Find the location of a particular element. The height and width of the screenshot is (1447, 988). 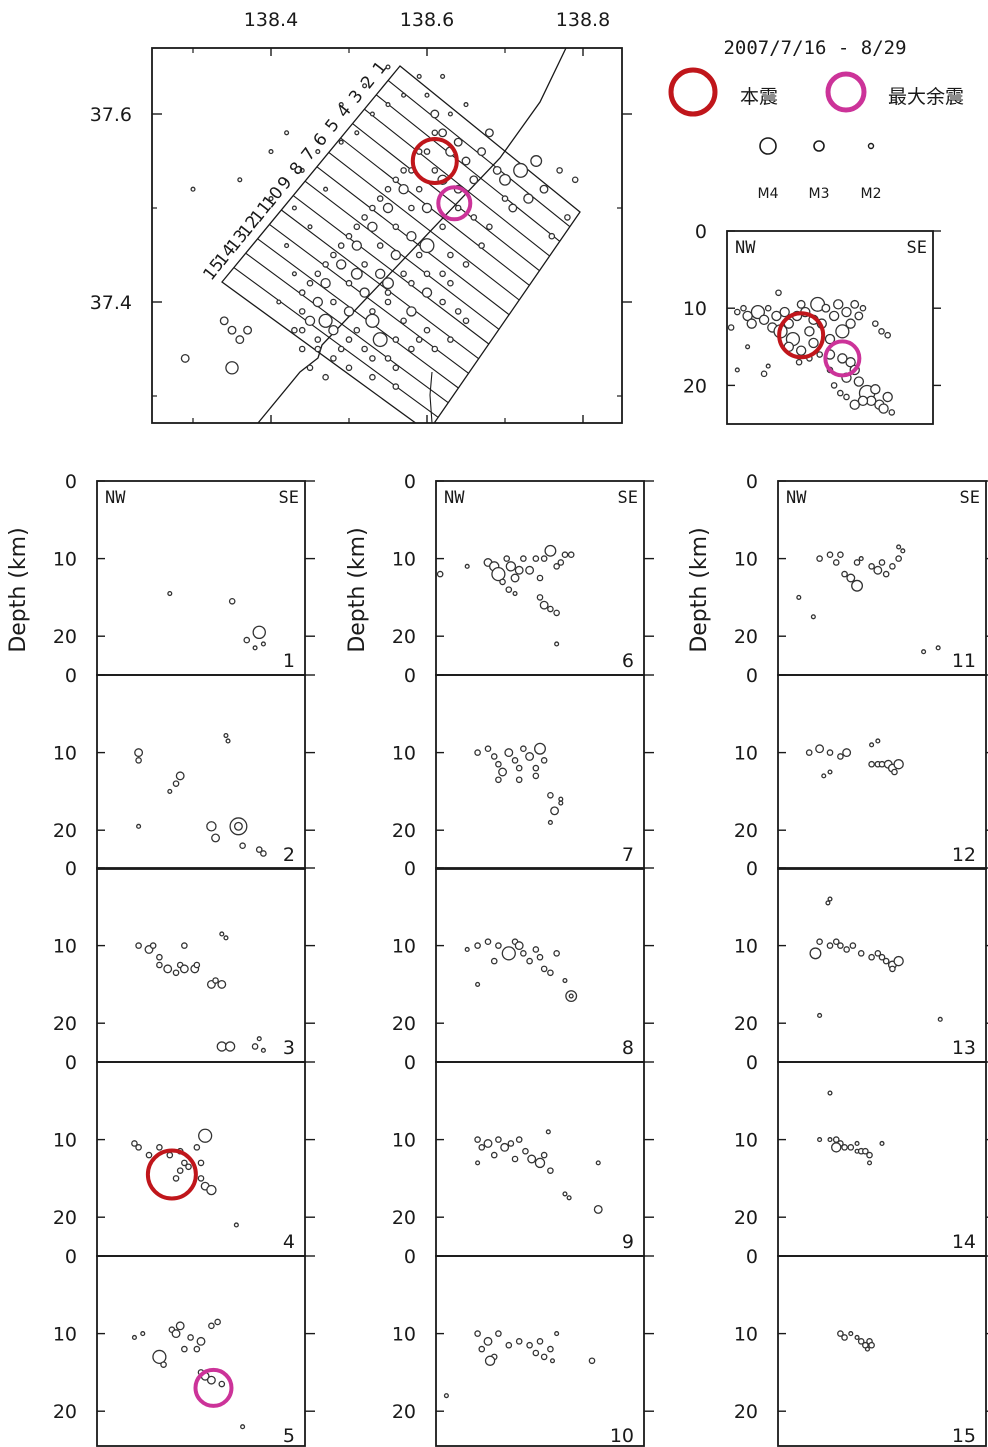

m4-legend-symbol is located at coordinates (768, 146).